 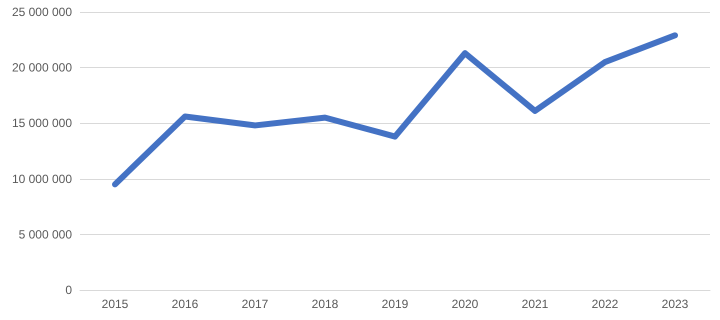 What do you see at coordinates (42, 12) in the screenshot?
I see `y-tick-label: 25 000 000` at bounding box center [42, 12].